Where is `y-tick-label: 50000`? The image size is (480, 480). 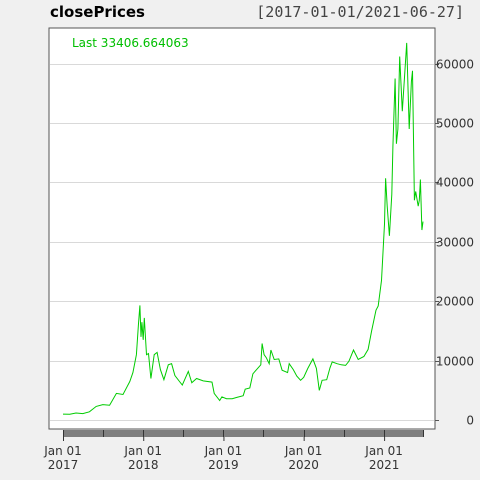 y-tick-label: 50000 is located at coordinates (455, 124).